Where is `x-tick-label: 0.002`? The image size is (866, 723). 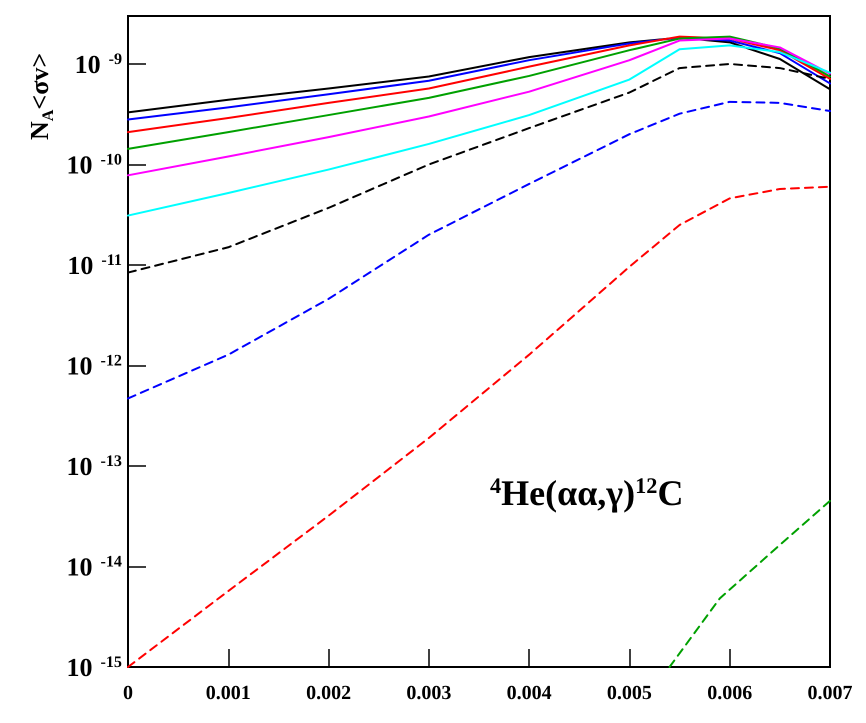 x-tick-label: 0.002 is located at coordinates (329, 693).